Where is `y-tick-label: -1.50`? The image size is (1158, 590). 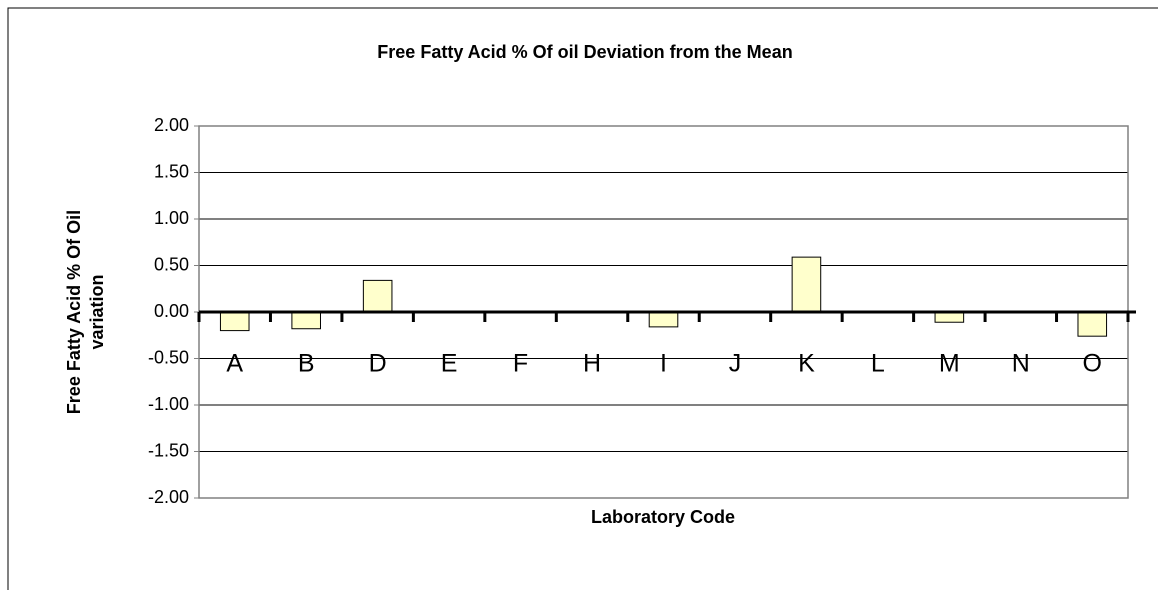 y-tick-label: -1.50 is located at coordinates (168, 450).